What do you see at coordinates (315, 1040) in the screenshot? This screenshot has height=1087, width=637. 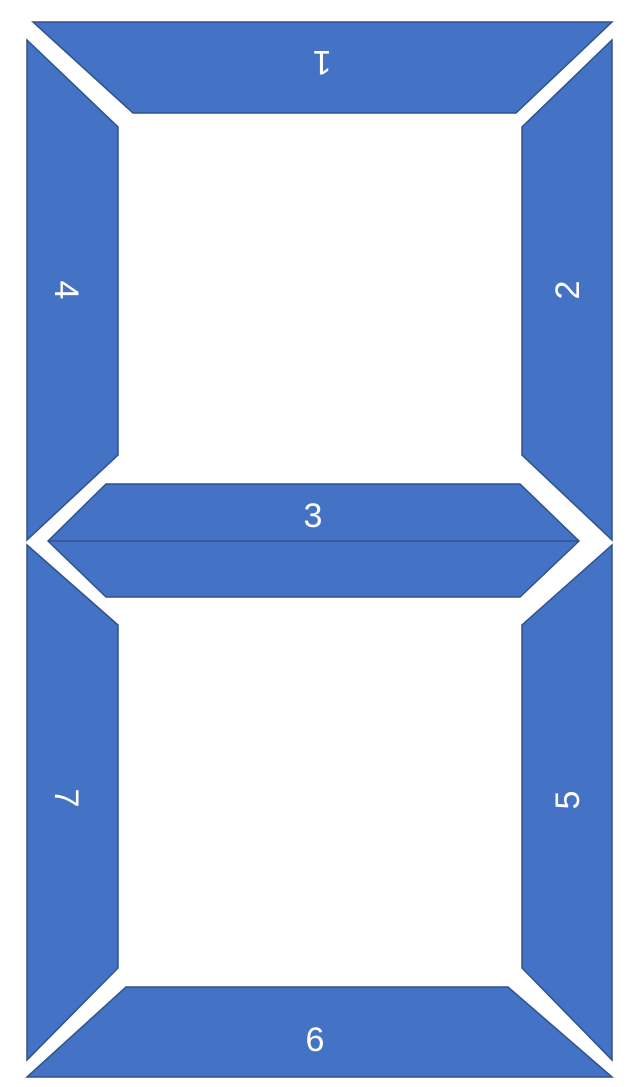 I see `segment-6-label: 6` at bounding box center [315, 1040].